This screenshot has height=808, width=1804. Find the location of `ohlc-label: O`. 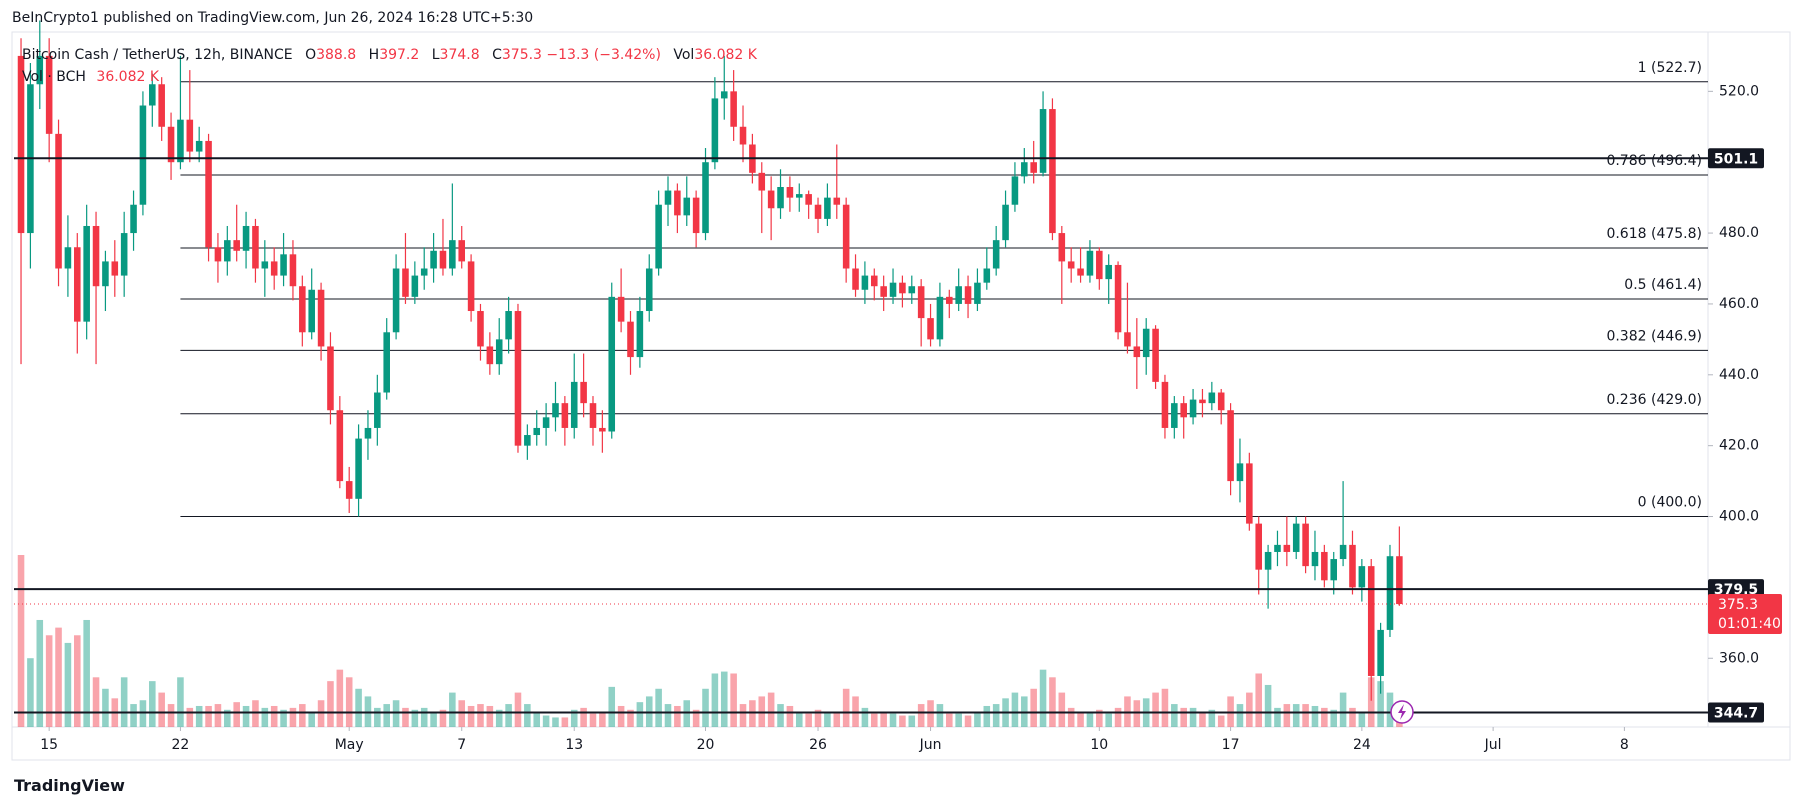

ohlc-label: O is located at coordinates (311, 55).